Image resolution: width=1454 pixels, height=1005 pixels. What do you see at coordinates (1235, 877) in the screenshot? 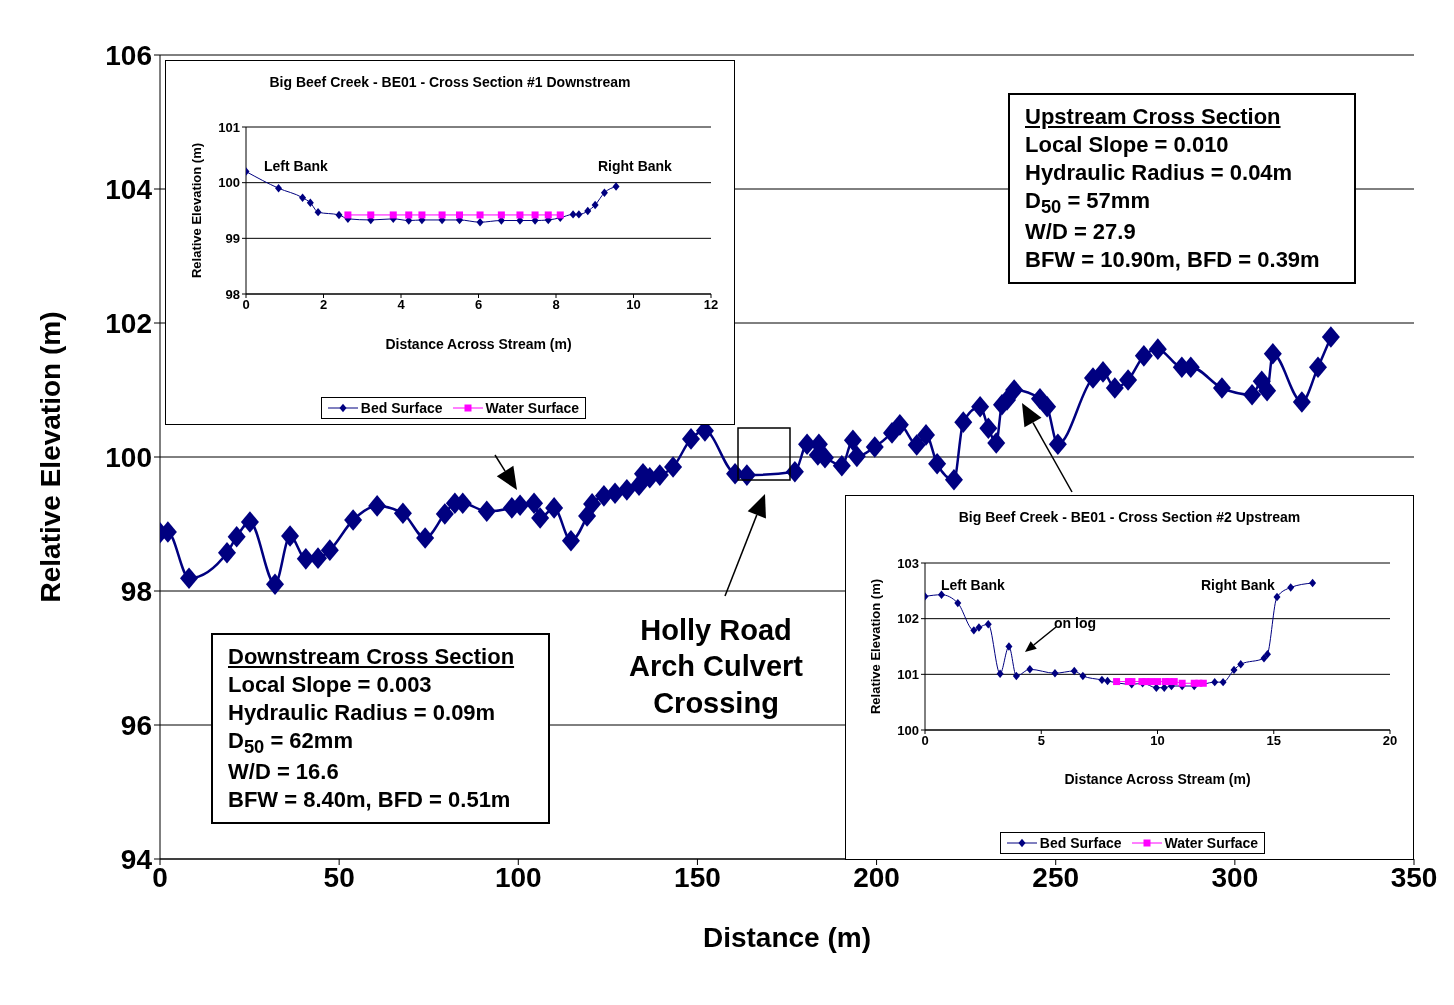
I see `x-tick-label: 300` at bounding box center [1235, 877].